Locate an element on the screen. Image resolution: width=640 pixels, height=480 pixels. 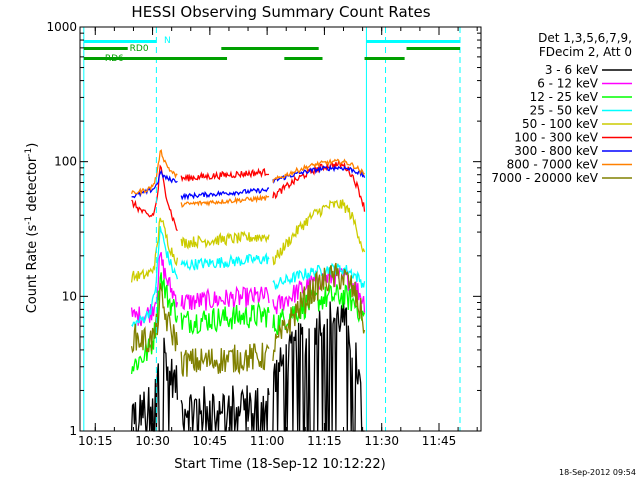
legend-label-9: 7000 - 20000 keV is located at coordinates (544, 178).